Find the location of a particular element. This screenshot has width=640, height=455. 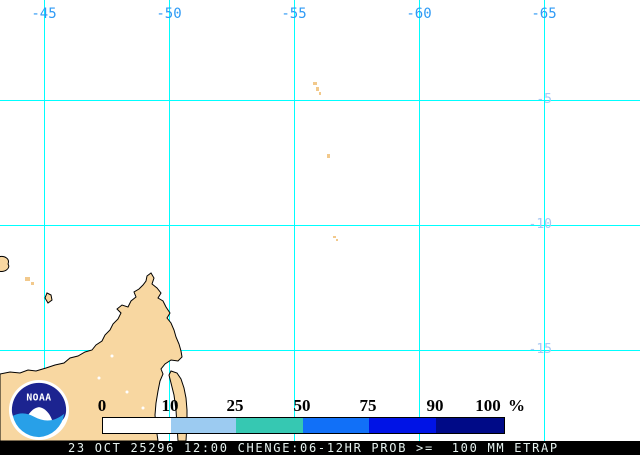

probability-colorbar is located at coordinates (303, 425).